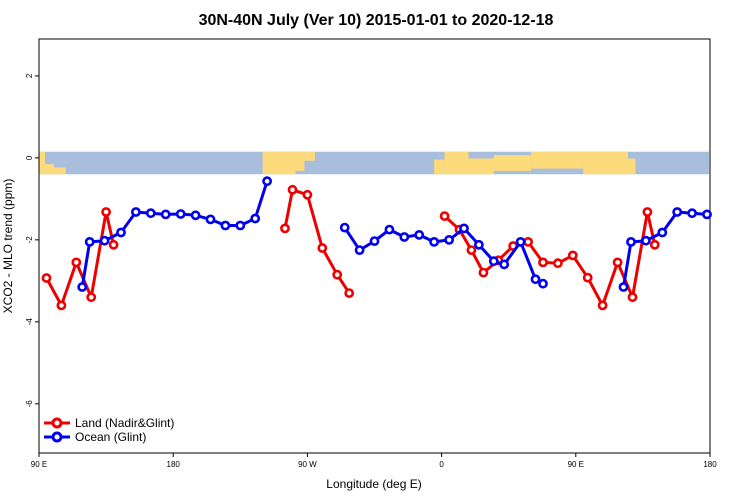 The image size is (750, 500). Describe the element at coordinates (29, 322) in the screenshot. I see `y-tick-label: -4` at that location.